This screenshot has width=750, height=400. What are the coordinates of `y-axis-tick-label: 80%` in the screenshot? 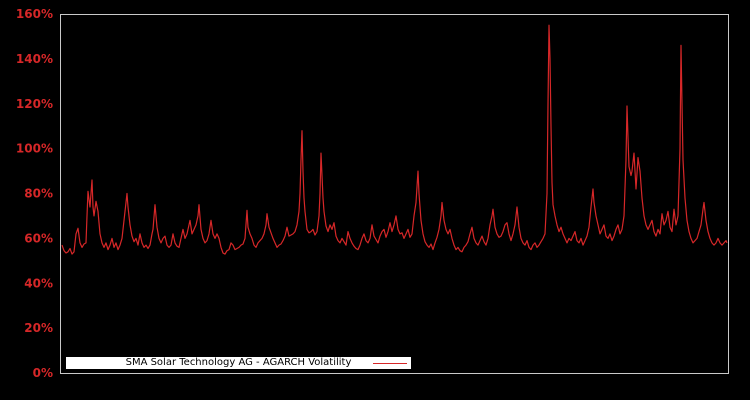 It's located at (38, 194).